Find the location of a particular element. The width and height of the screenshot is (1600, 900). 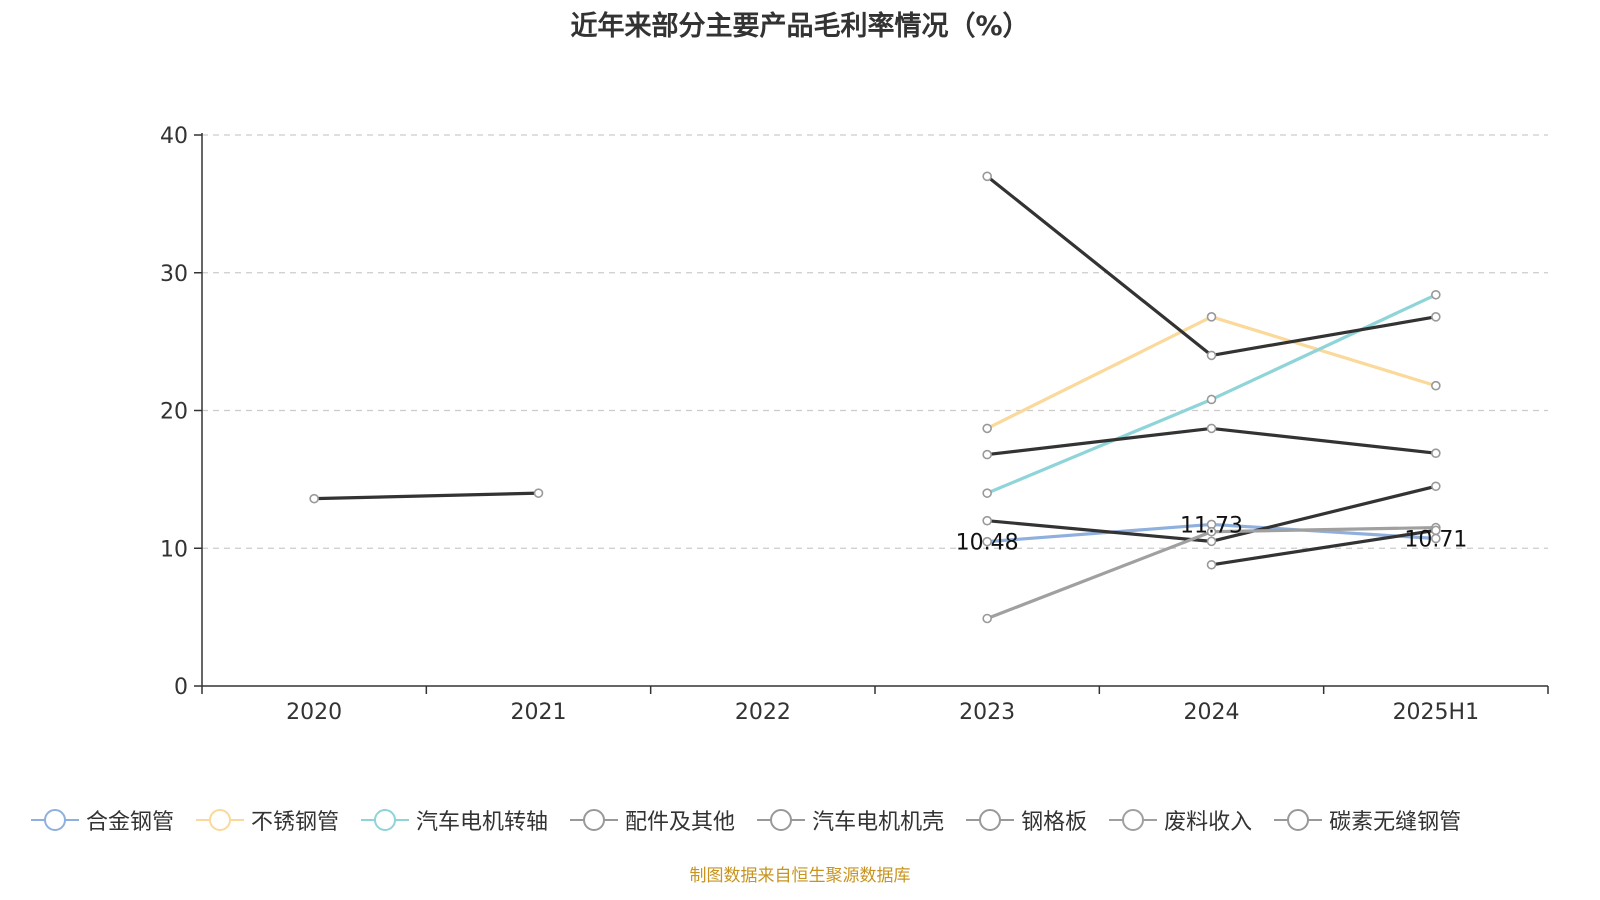

legend-item: 不锈钢管 is located at coordinates (267, 820).